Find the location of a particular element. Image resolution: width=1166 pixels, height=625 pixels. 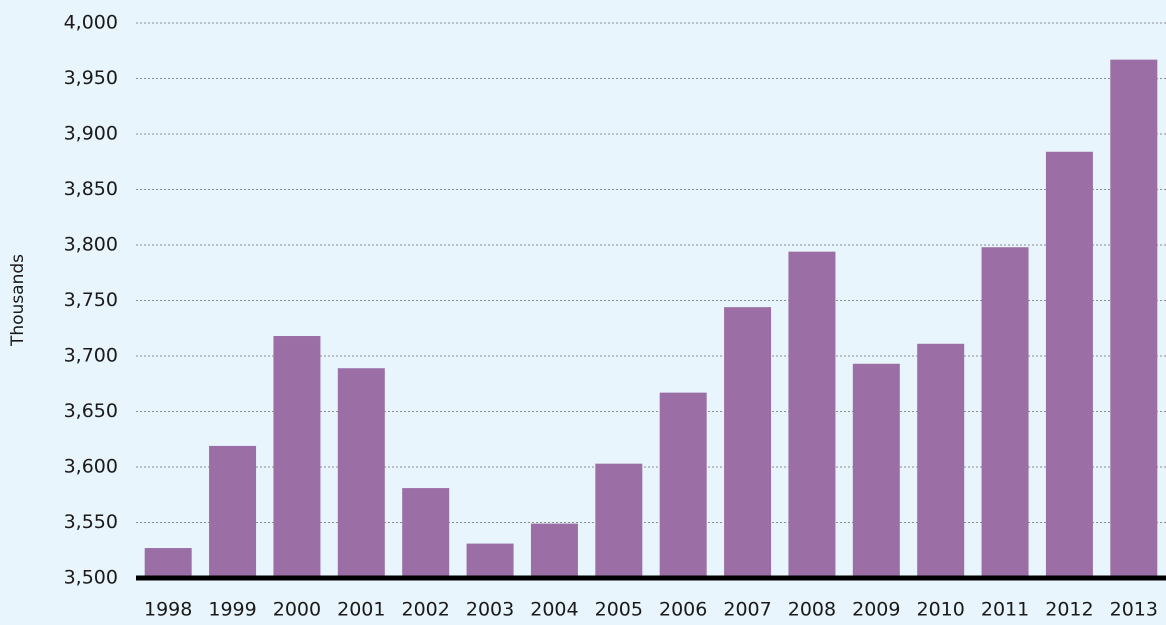

x-tick-label: 2007 is located at coordinates (747, 610).